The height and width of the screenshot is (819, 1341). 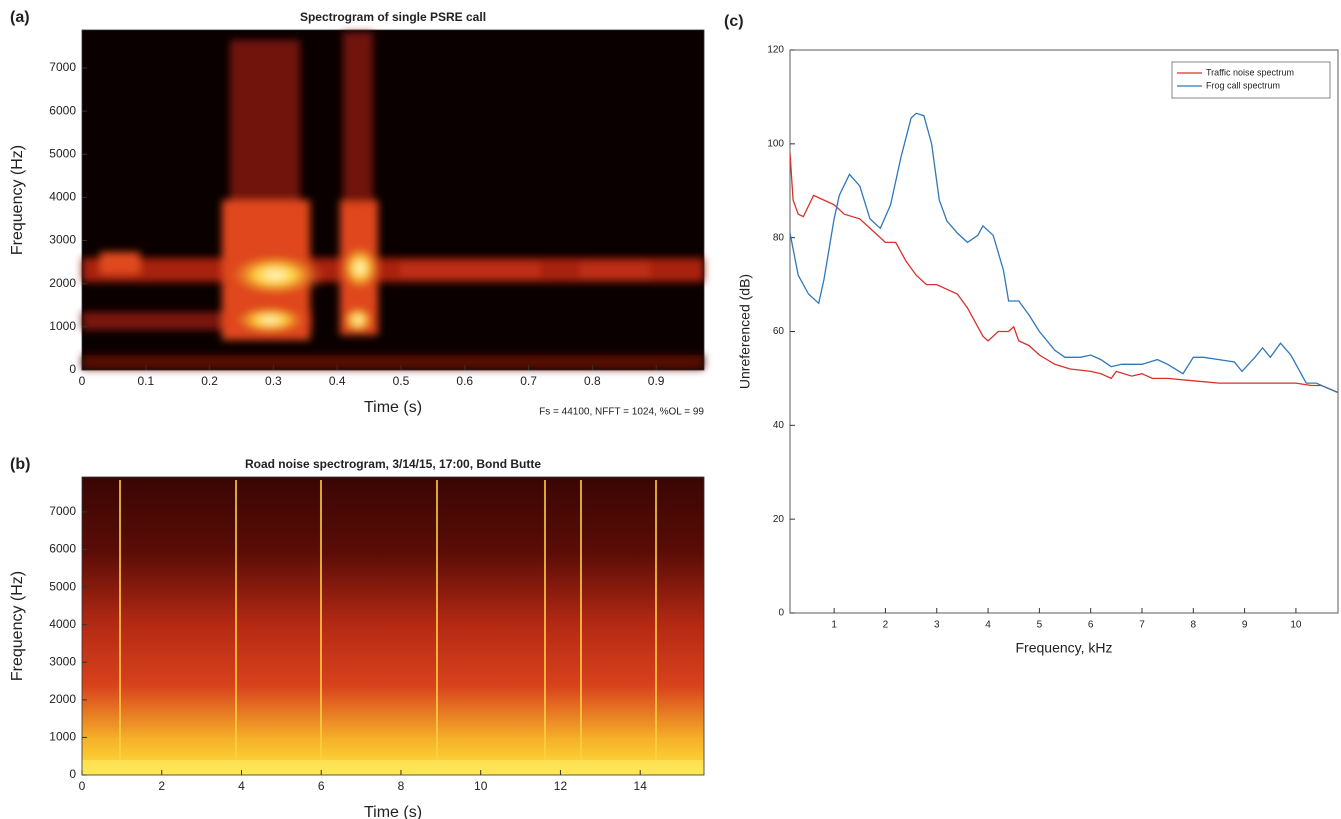 What do you see at coordinates (209, 381) in the screenshot?
I see `x-tick-label: 0.2` at bounding box center [209, 381].